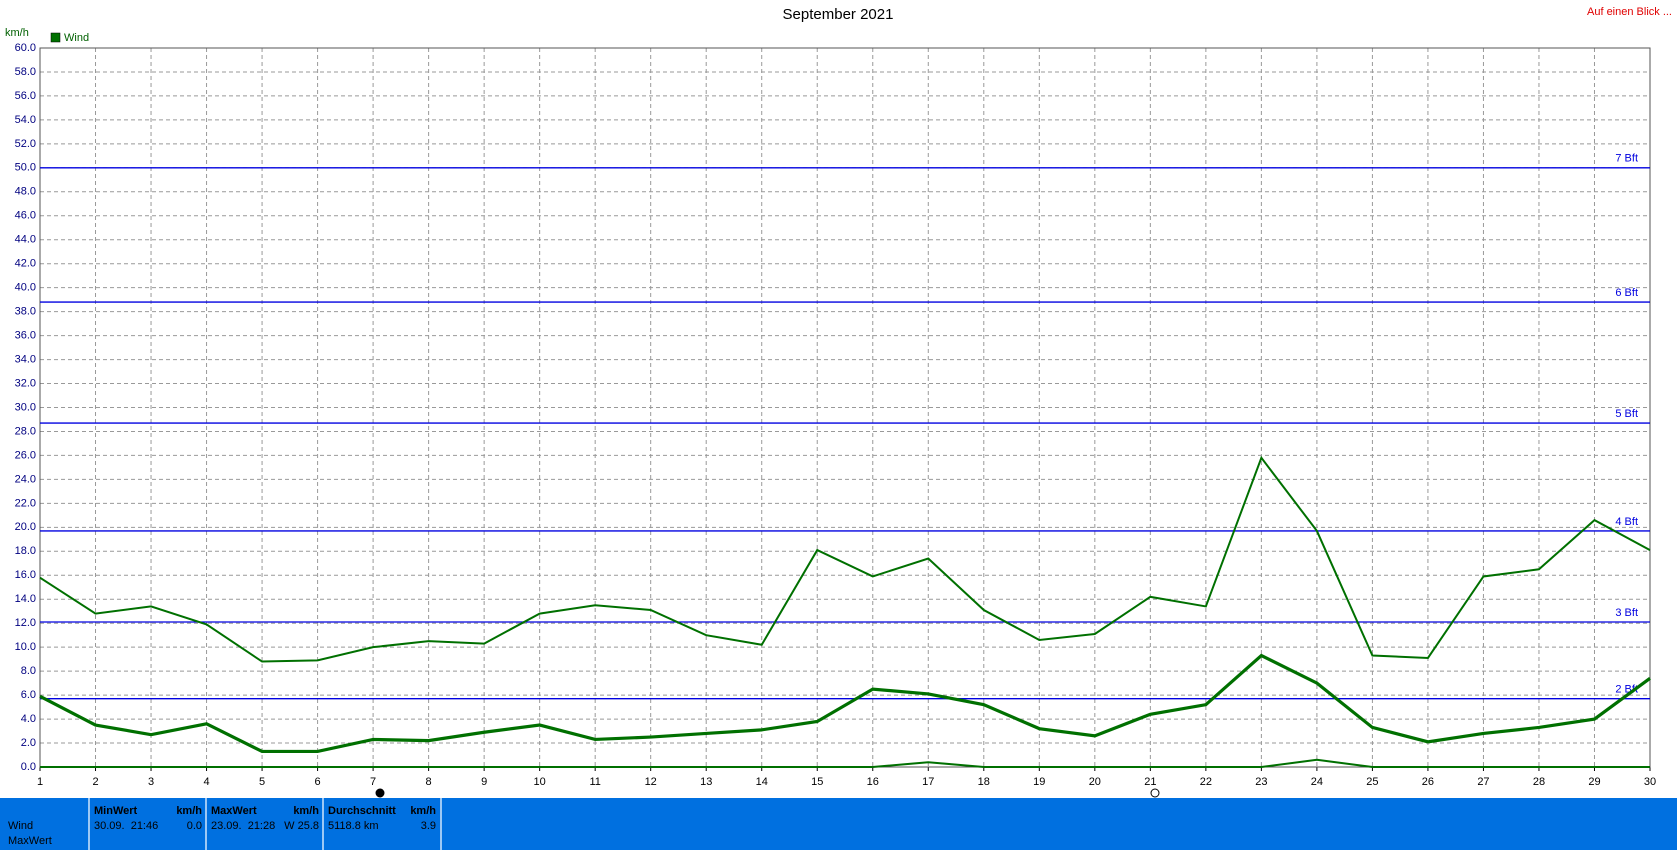  Describe the element at coordinates (28, 743) in the screenshot. I see `y-tick-label: 2.0` at that location.